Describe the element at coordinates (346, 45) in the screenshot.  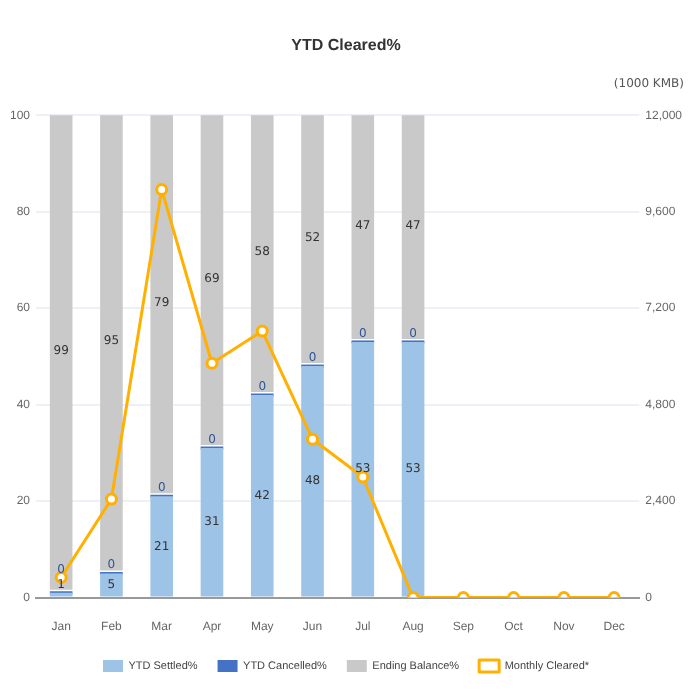
I see `chart-title: YTD Cleared%` at that location.